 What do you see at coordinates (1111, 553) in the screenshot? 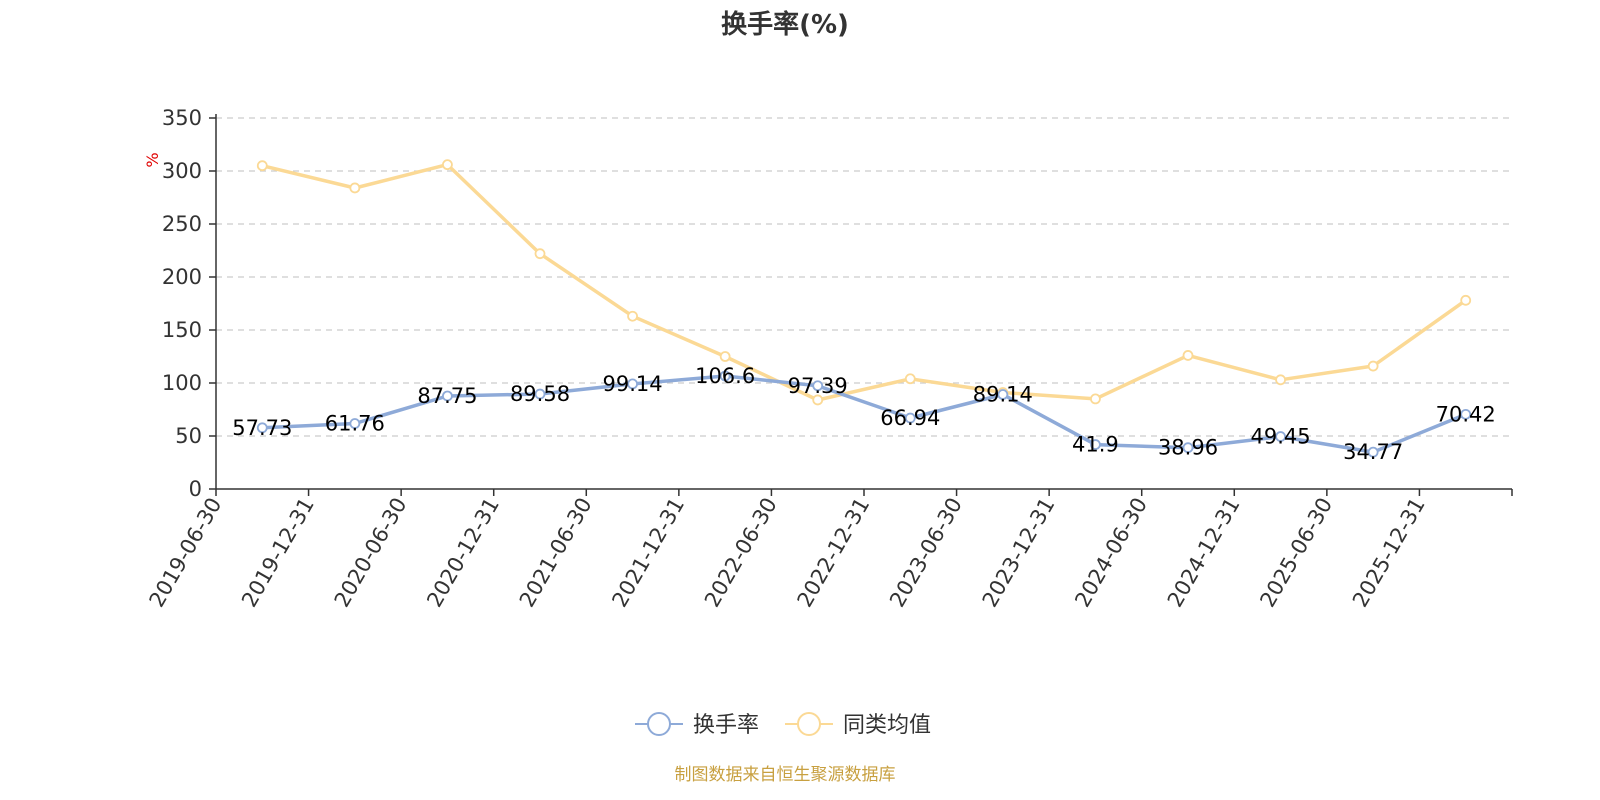
I see `x-tick-label-2024-06-30: 2024-06-30` at bounding box center [1111, 553].